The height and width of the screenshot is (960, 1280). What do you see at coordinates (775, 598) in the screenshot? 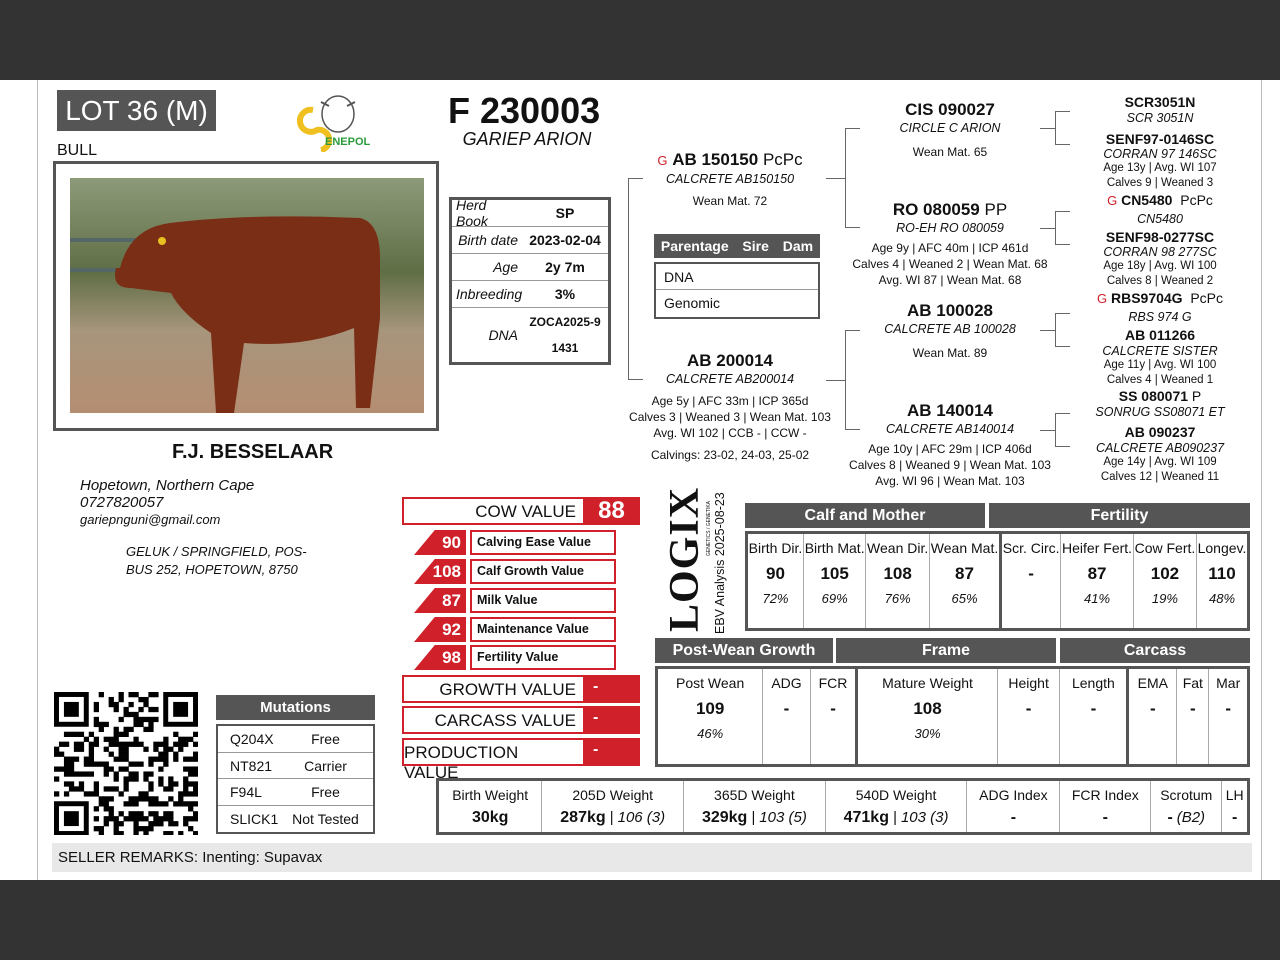
I see `ebv-accuracy: 72%` at bounding box center [775, 598].